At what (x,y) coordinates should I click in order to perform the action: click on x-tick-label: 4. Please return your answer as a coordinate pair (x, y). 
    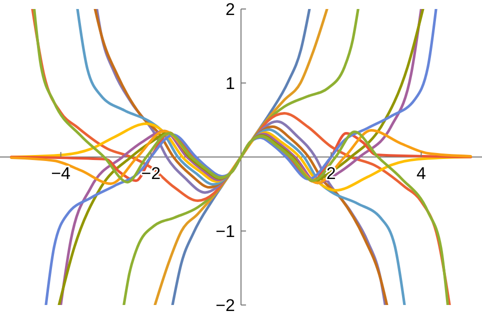
    Looking at the image, I should click on (421, 173).